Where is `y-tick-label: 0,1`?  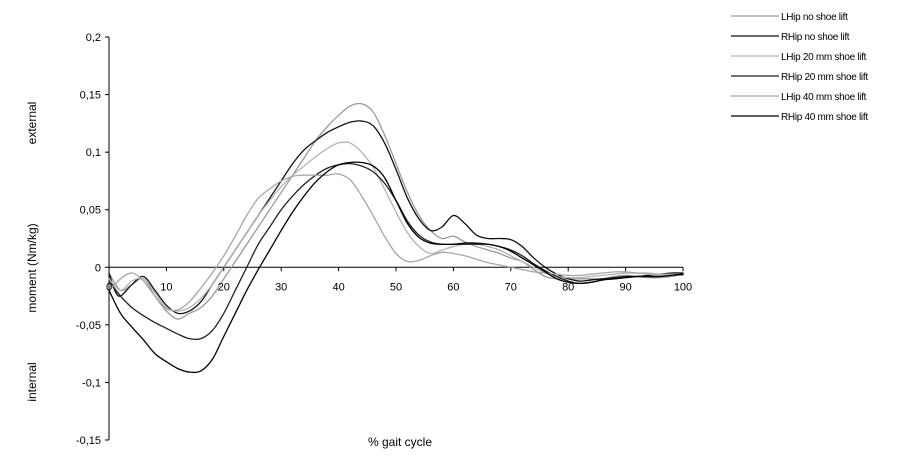
y-tick-label: 0,1 is located at coordinates (93, 153).